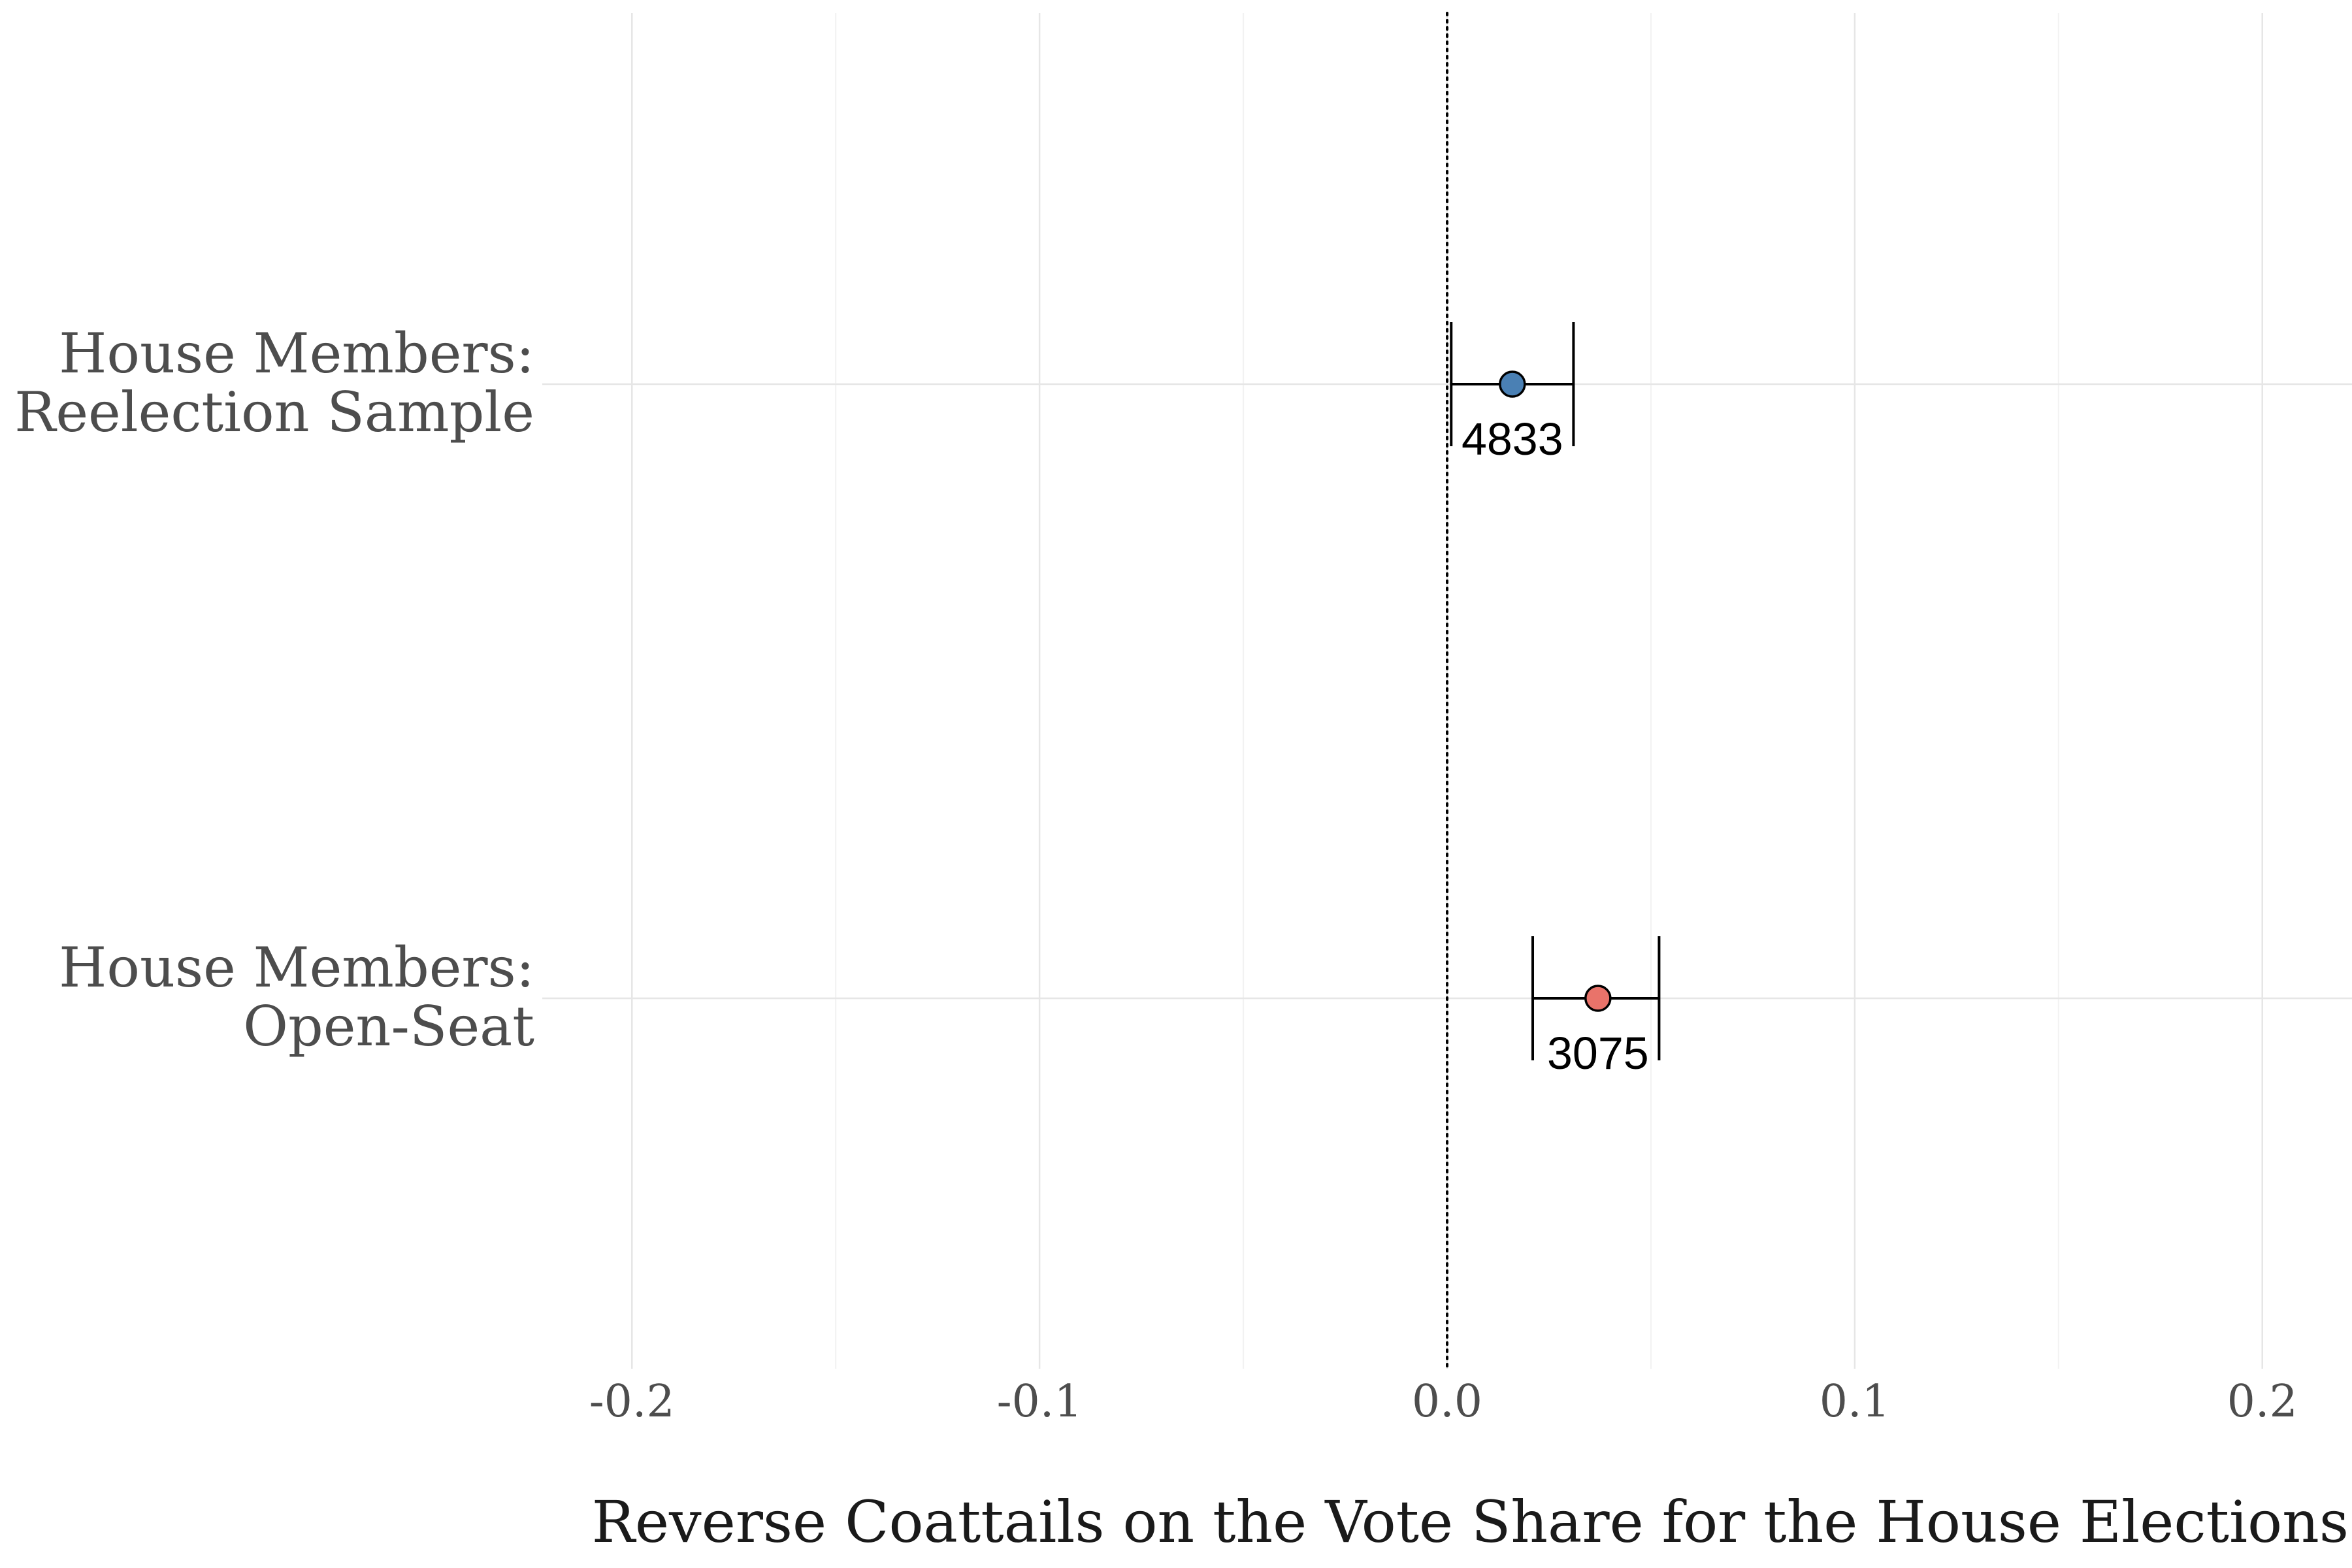 The width and height of the screenshot is (2352, 1568). I want to click on x-tick-label: 0.1, so click(1855, 1402).